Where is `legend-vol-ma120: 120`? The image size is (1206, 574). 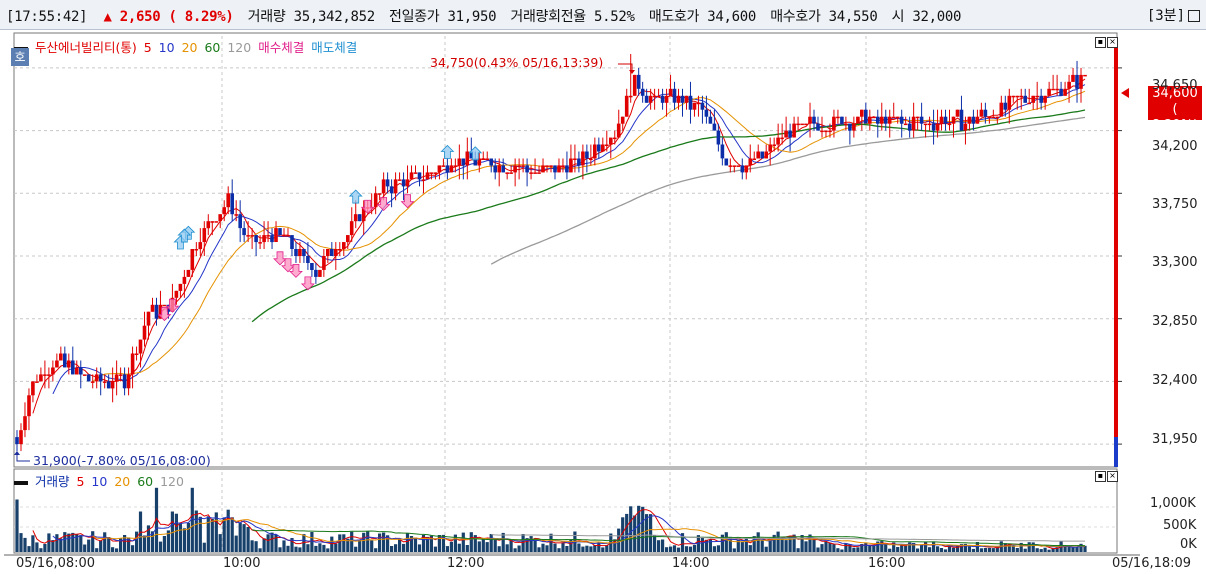
legend-vol-ma120: 120 is located at coordinates (172, 481).